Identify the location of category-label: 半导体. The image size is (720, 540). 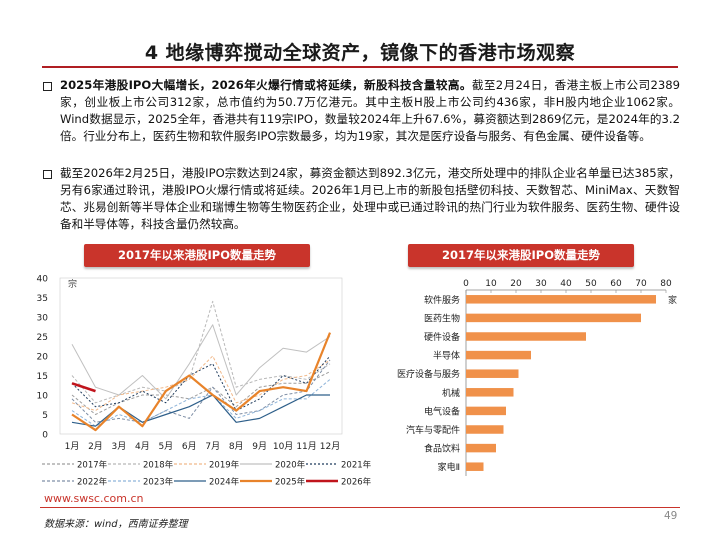
(446, 356).